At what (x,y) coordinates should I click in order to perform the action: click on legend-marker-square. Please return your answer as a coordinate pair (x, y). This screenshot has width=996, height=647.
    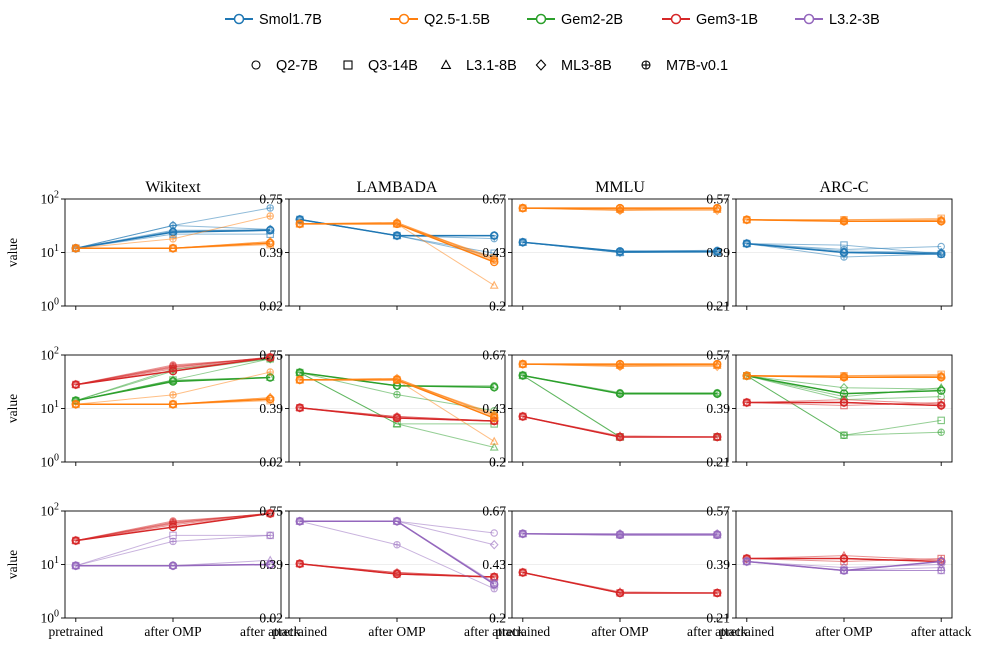
    Looking at the image, I should click on (348, 65).